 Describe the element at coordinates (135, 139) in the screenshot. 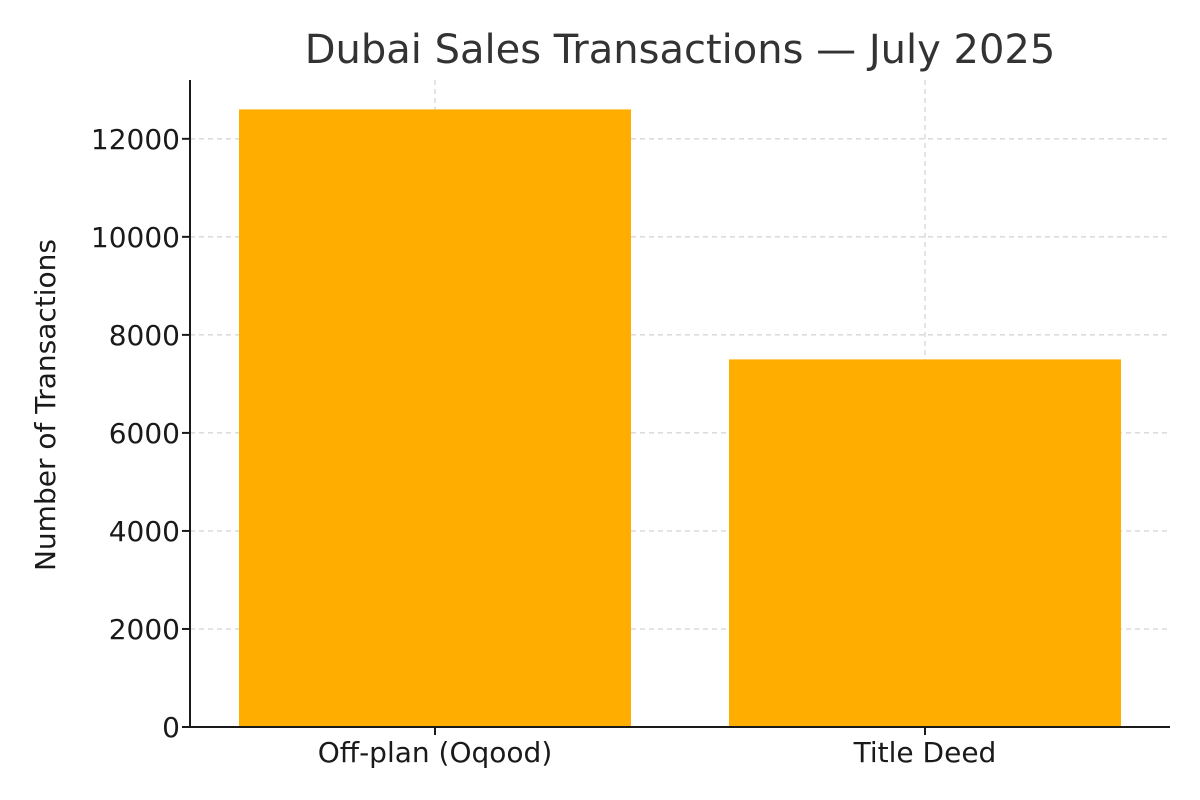

I see `y-tick-label: 12000` at that location.